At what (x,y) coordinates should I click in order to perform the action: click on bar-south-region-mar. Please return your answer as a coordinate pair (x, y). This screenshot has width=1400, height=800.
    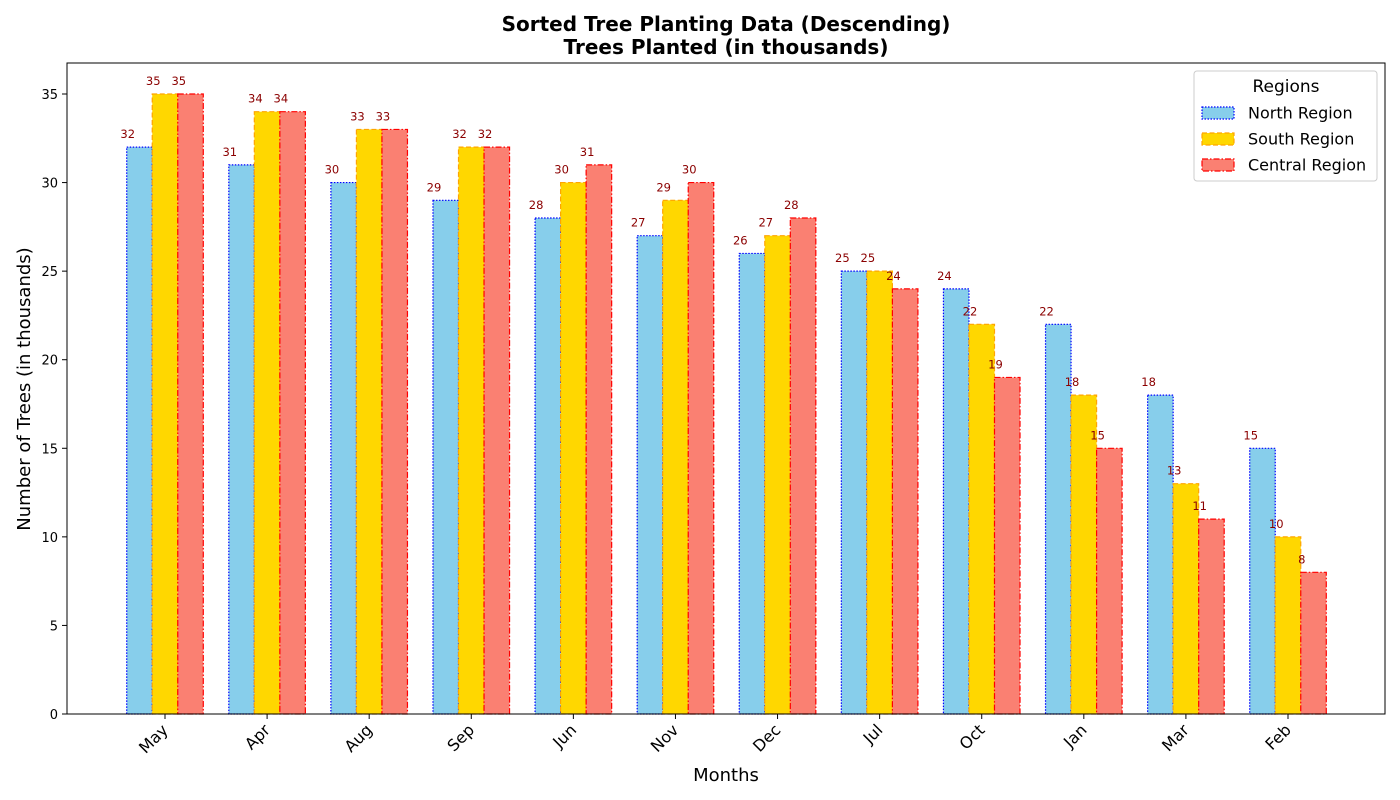
    Looking at the image, I should click on (1186, 599).